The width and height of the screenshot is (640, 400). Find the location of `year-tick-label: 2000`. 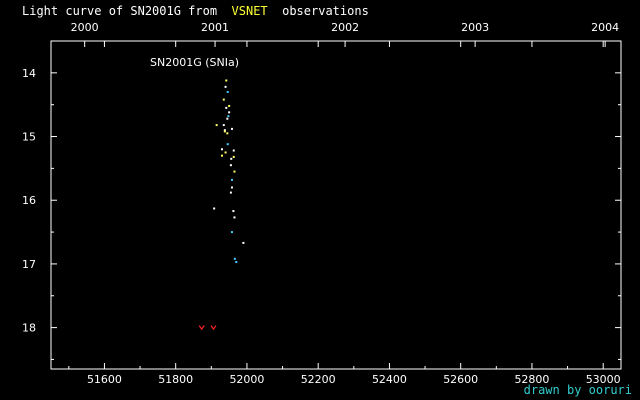

year-tick-label: 2000 is located at coordinates (85, 27).